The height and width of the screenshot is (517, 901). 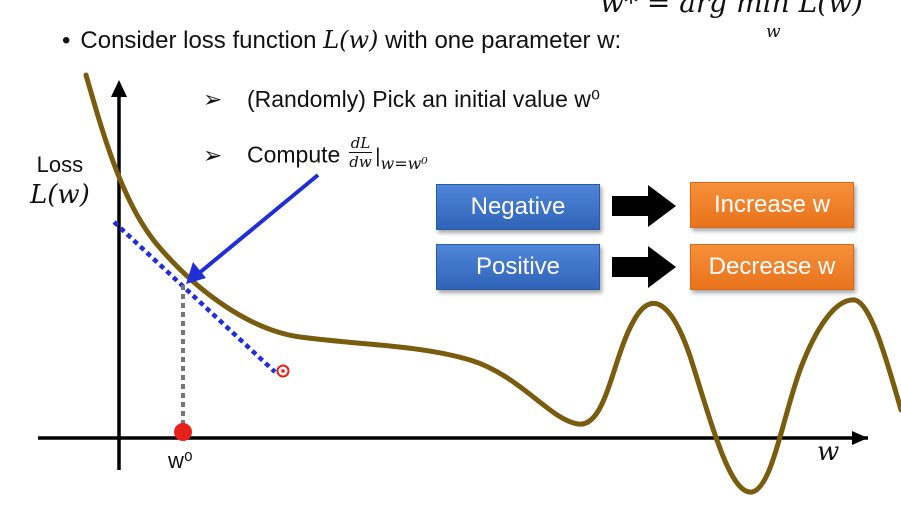 I want to click on evaluation-bar: |, so click(x=378, y=156).